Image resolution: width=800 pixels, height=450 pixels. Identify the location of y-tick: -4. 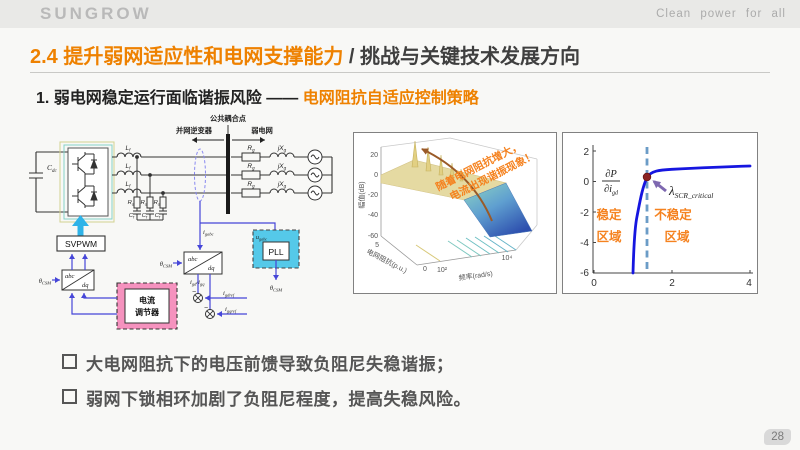
(584, 243).